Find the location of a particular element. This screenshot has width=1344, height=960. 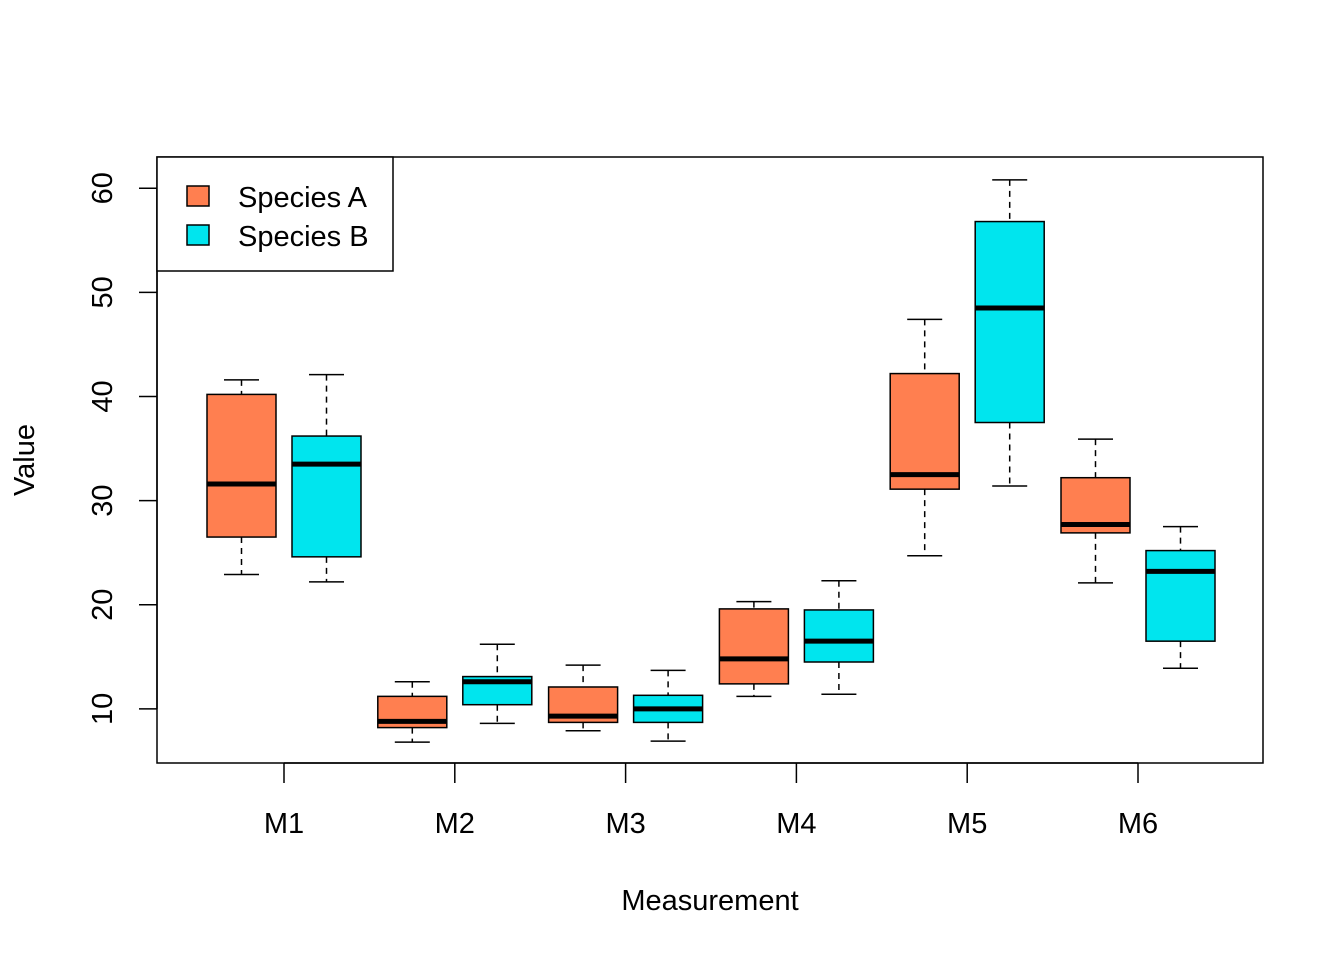

x-tick-label-m2: M2 is located at coordinates (455, 824).